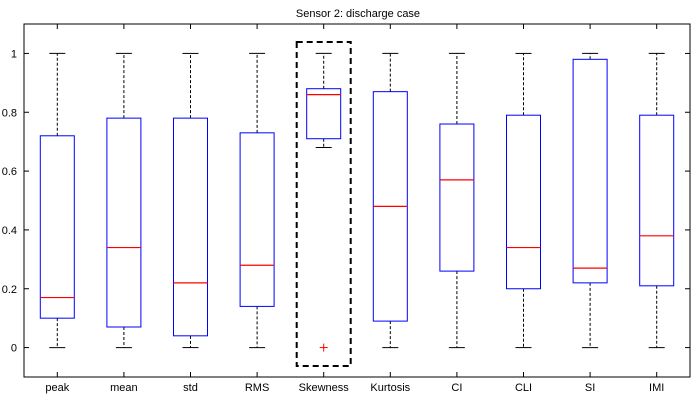  What do you see at coordinates (9, 113) in the screenshot?
I see `y-tick-label: 0.8` at bounding box center [9, 113].